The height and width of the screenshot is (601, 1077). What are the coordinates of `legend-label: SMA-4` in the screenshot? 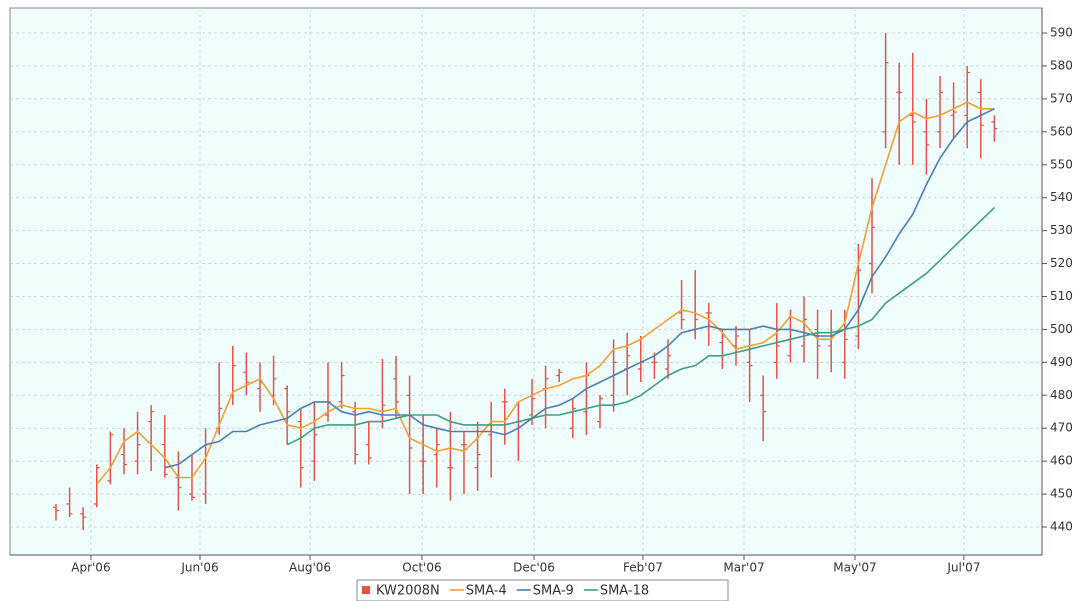 It's located at (486, 591).